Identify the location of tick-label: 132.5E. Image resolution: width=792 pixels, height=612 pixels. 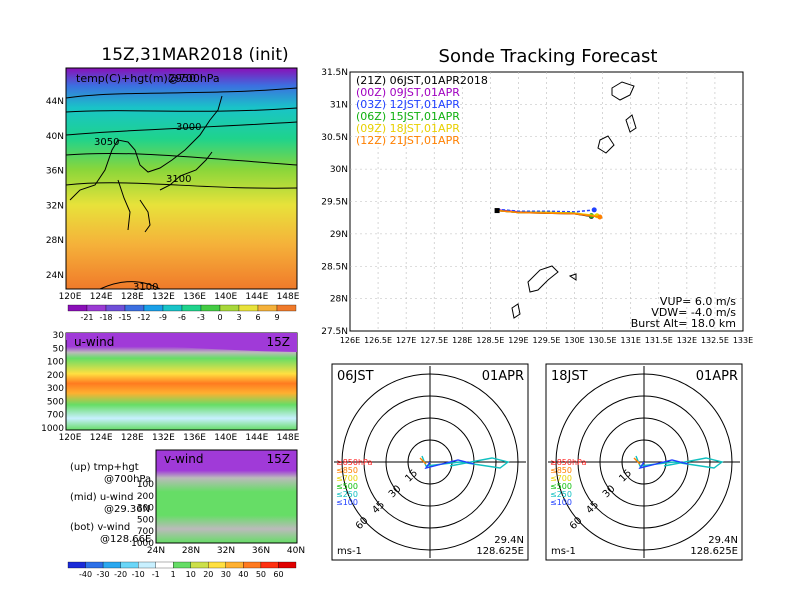
(715, 340).